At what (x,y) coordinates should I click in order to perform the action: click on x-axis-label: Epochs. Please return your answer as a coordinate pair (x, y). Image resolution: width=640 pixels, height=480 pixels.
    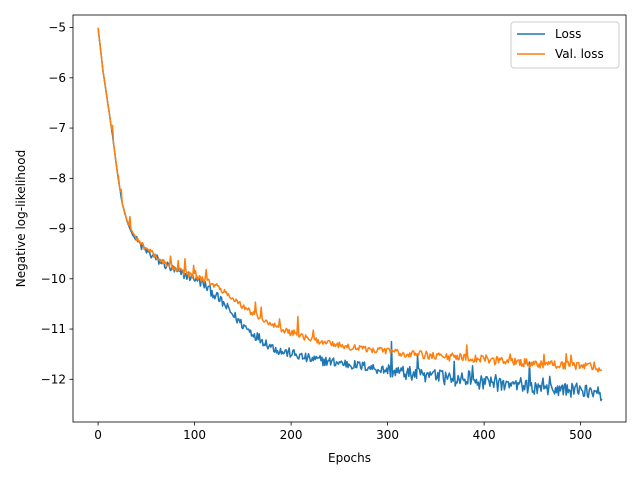
    Looking at the image, I should click on (349, 458).